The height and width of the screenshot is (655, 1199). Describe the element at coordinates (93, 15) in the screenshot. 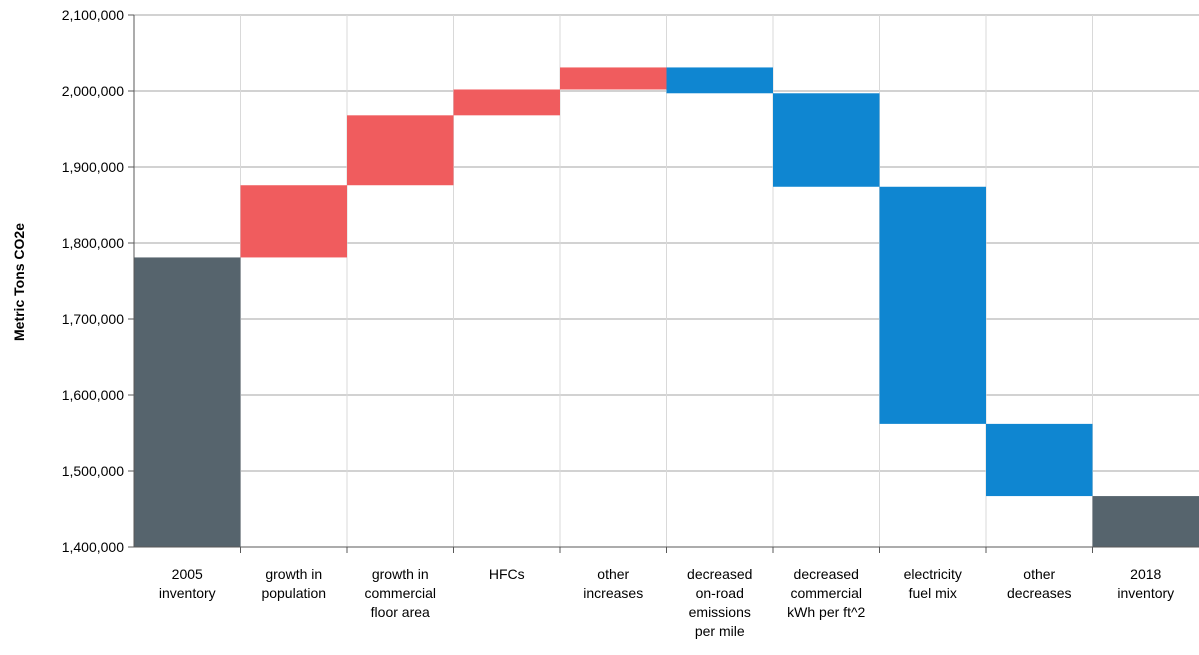

I see `y-tick-label: 2,100,000` at that location.